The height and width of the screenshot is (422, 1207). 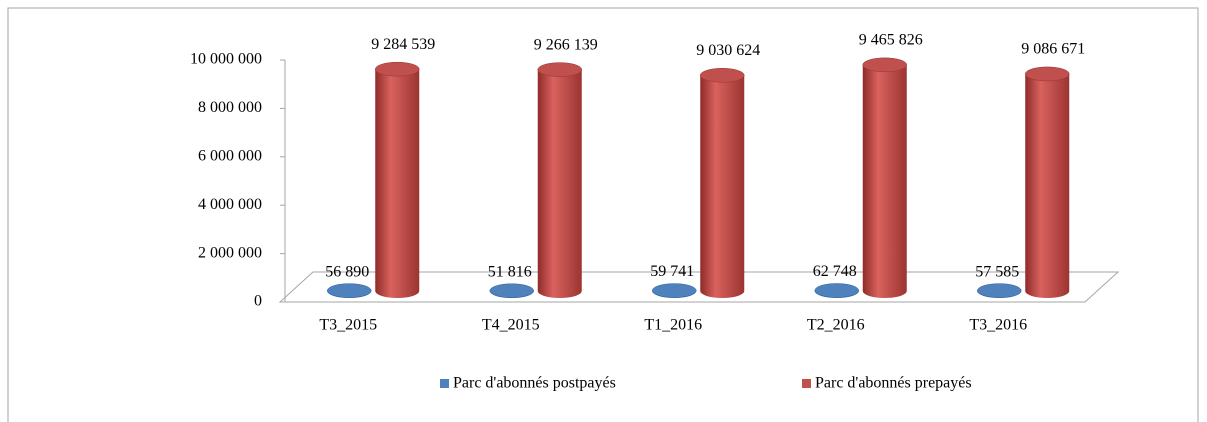 I want to click on value-label: 51 816, so click(x=510, y=271).